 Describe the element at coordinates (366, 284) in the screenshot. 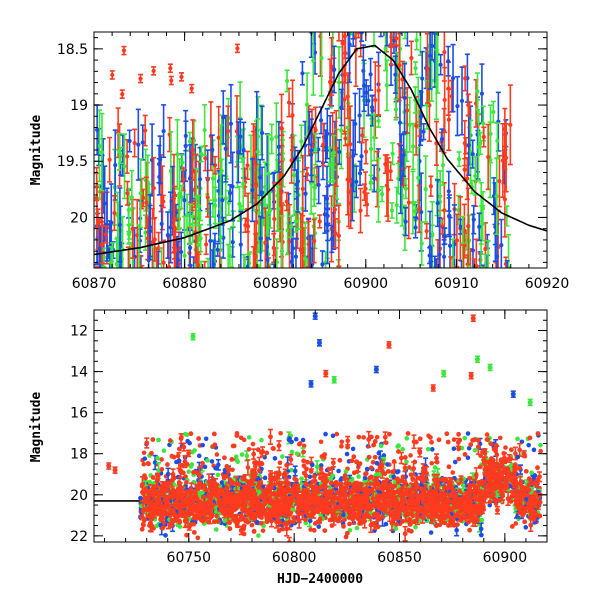

I see `x-tick-label: 60900` at that location.